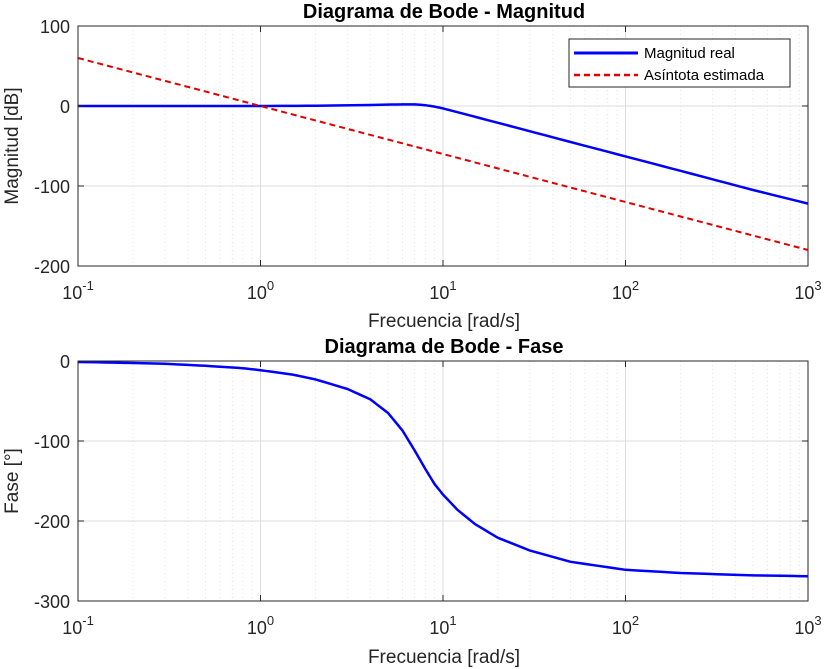 Image resolution: width=826 pixels, height=669 pixels. What do you see at coordinates (52, 267) in the screenshot?
I see `magnitude-y-tick-label: -200` at bounding box center [52, 267].